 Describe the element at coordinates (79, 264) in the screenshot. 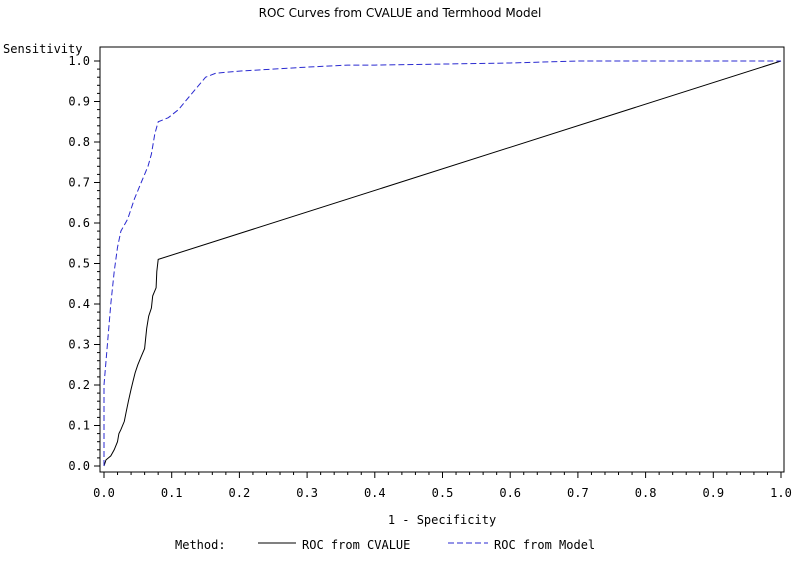

I see `y-tick-label: 0.5` at that location.